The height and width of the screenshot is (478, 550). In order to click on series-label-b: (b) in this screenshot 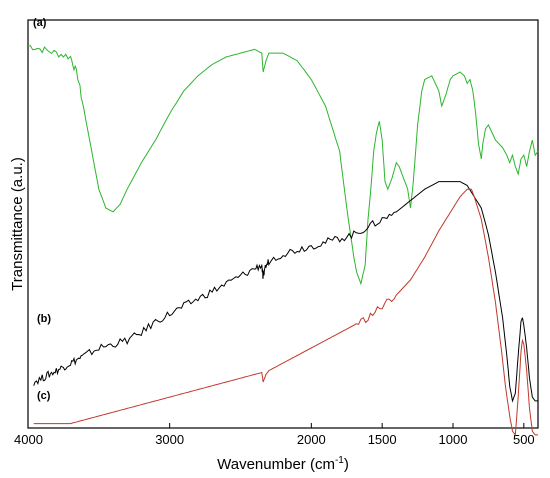, I will do `click(44, 319)`.